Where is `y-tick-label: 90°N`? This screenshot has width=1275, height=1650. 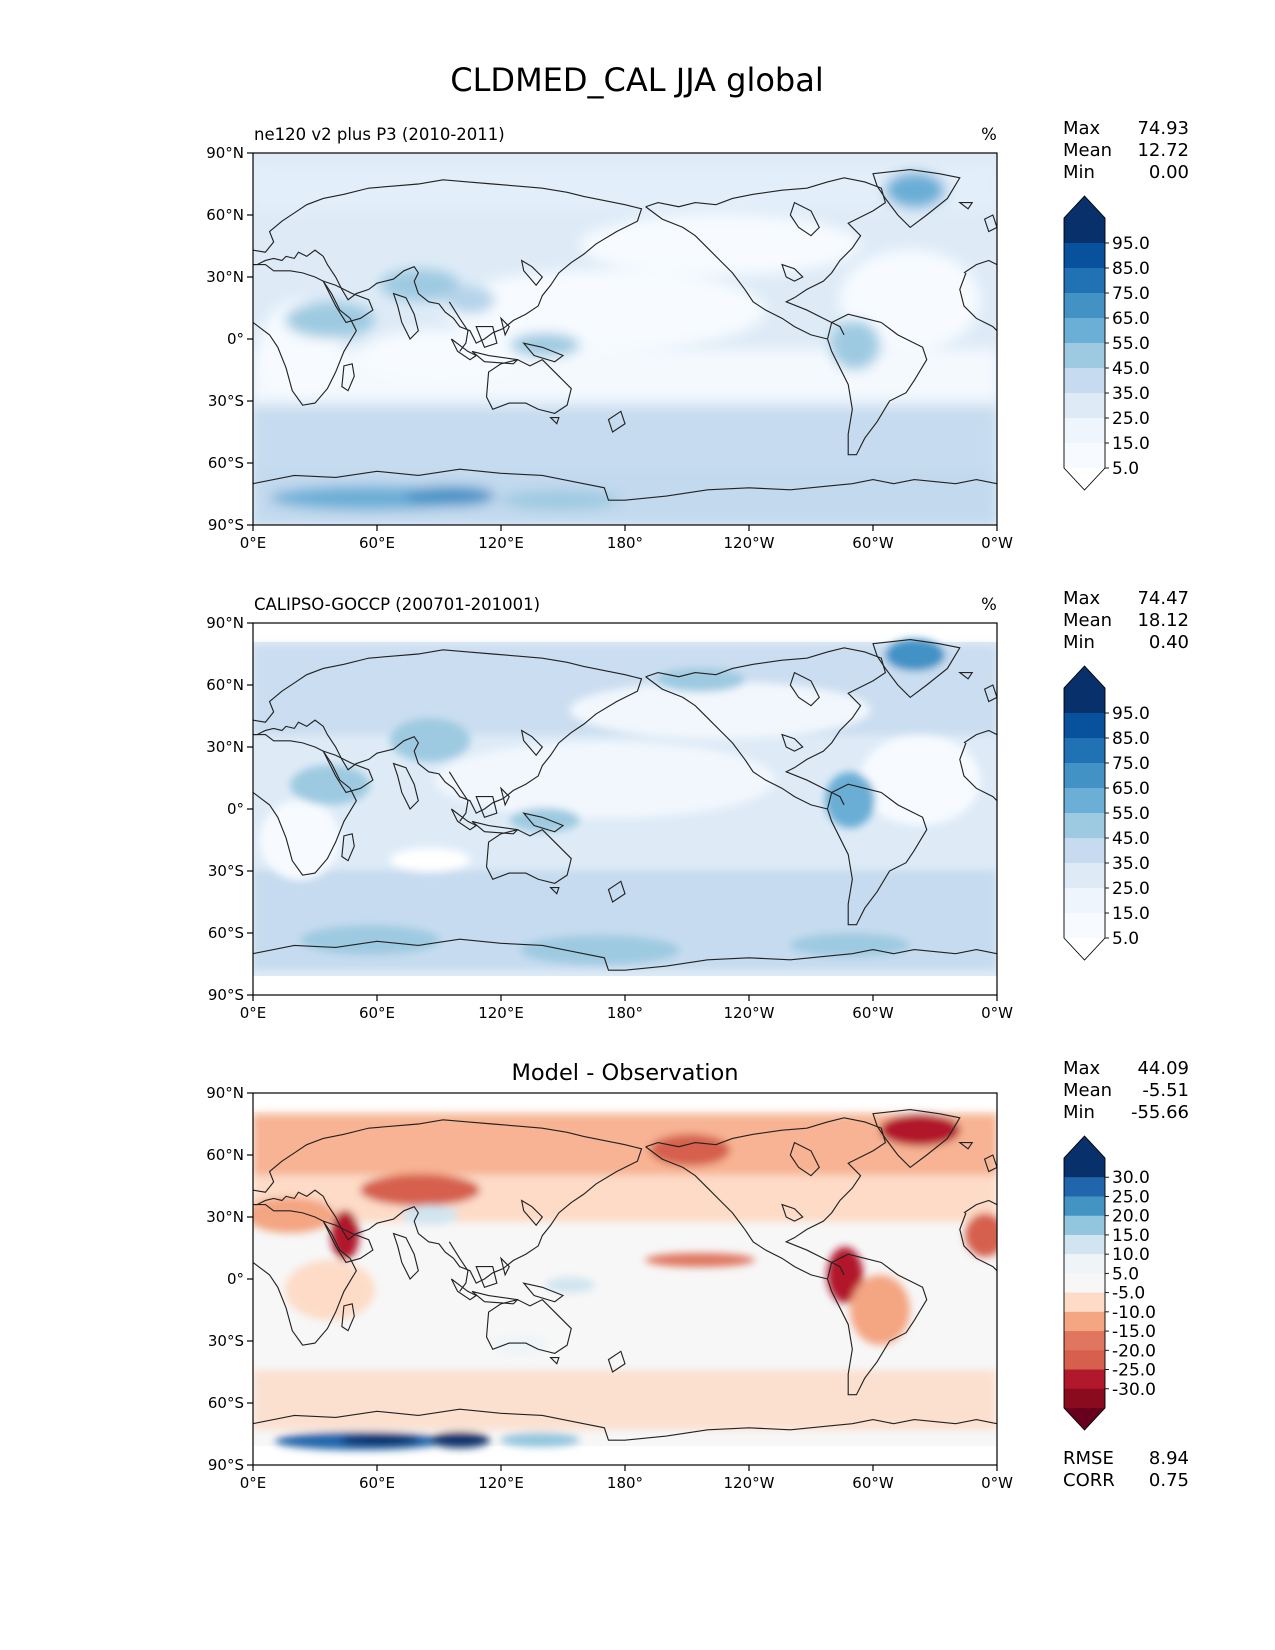
y-tick-label: 90°N is located at coordinates (225, 153).